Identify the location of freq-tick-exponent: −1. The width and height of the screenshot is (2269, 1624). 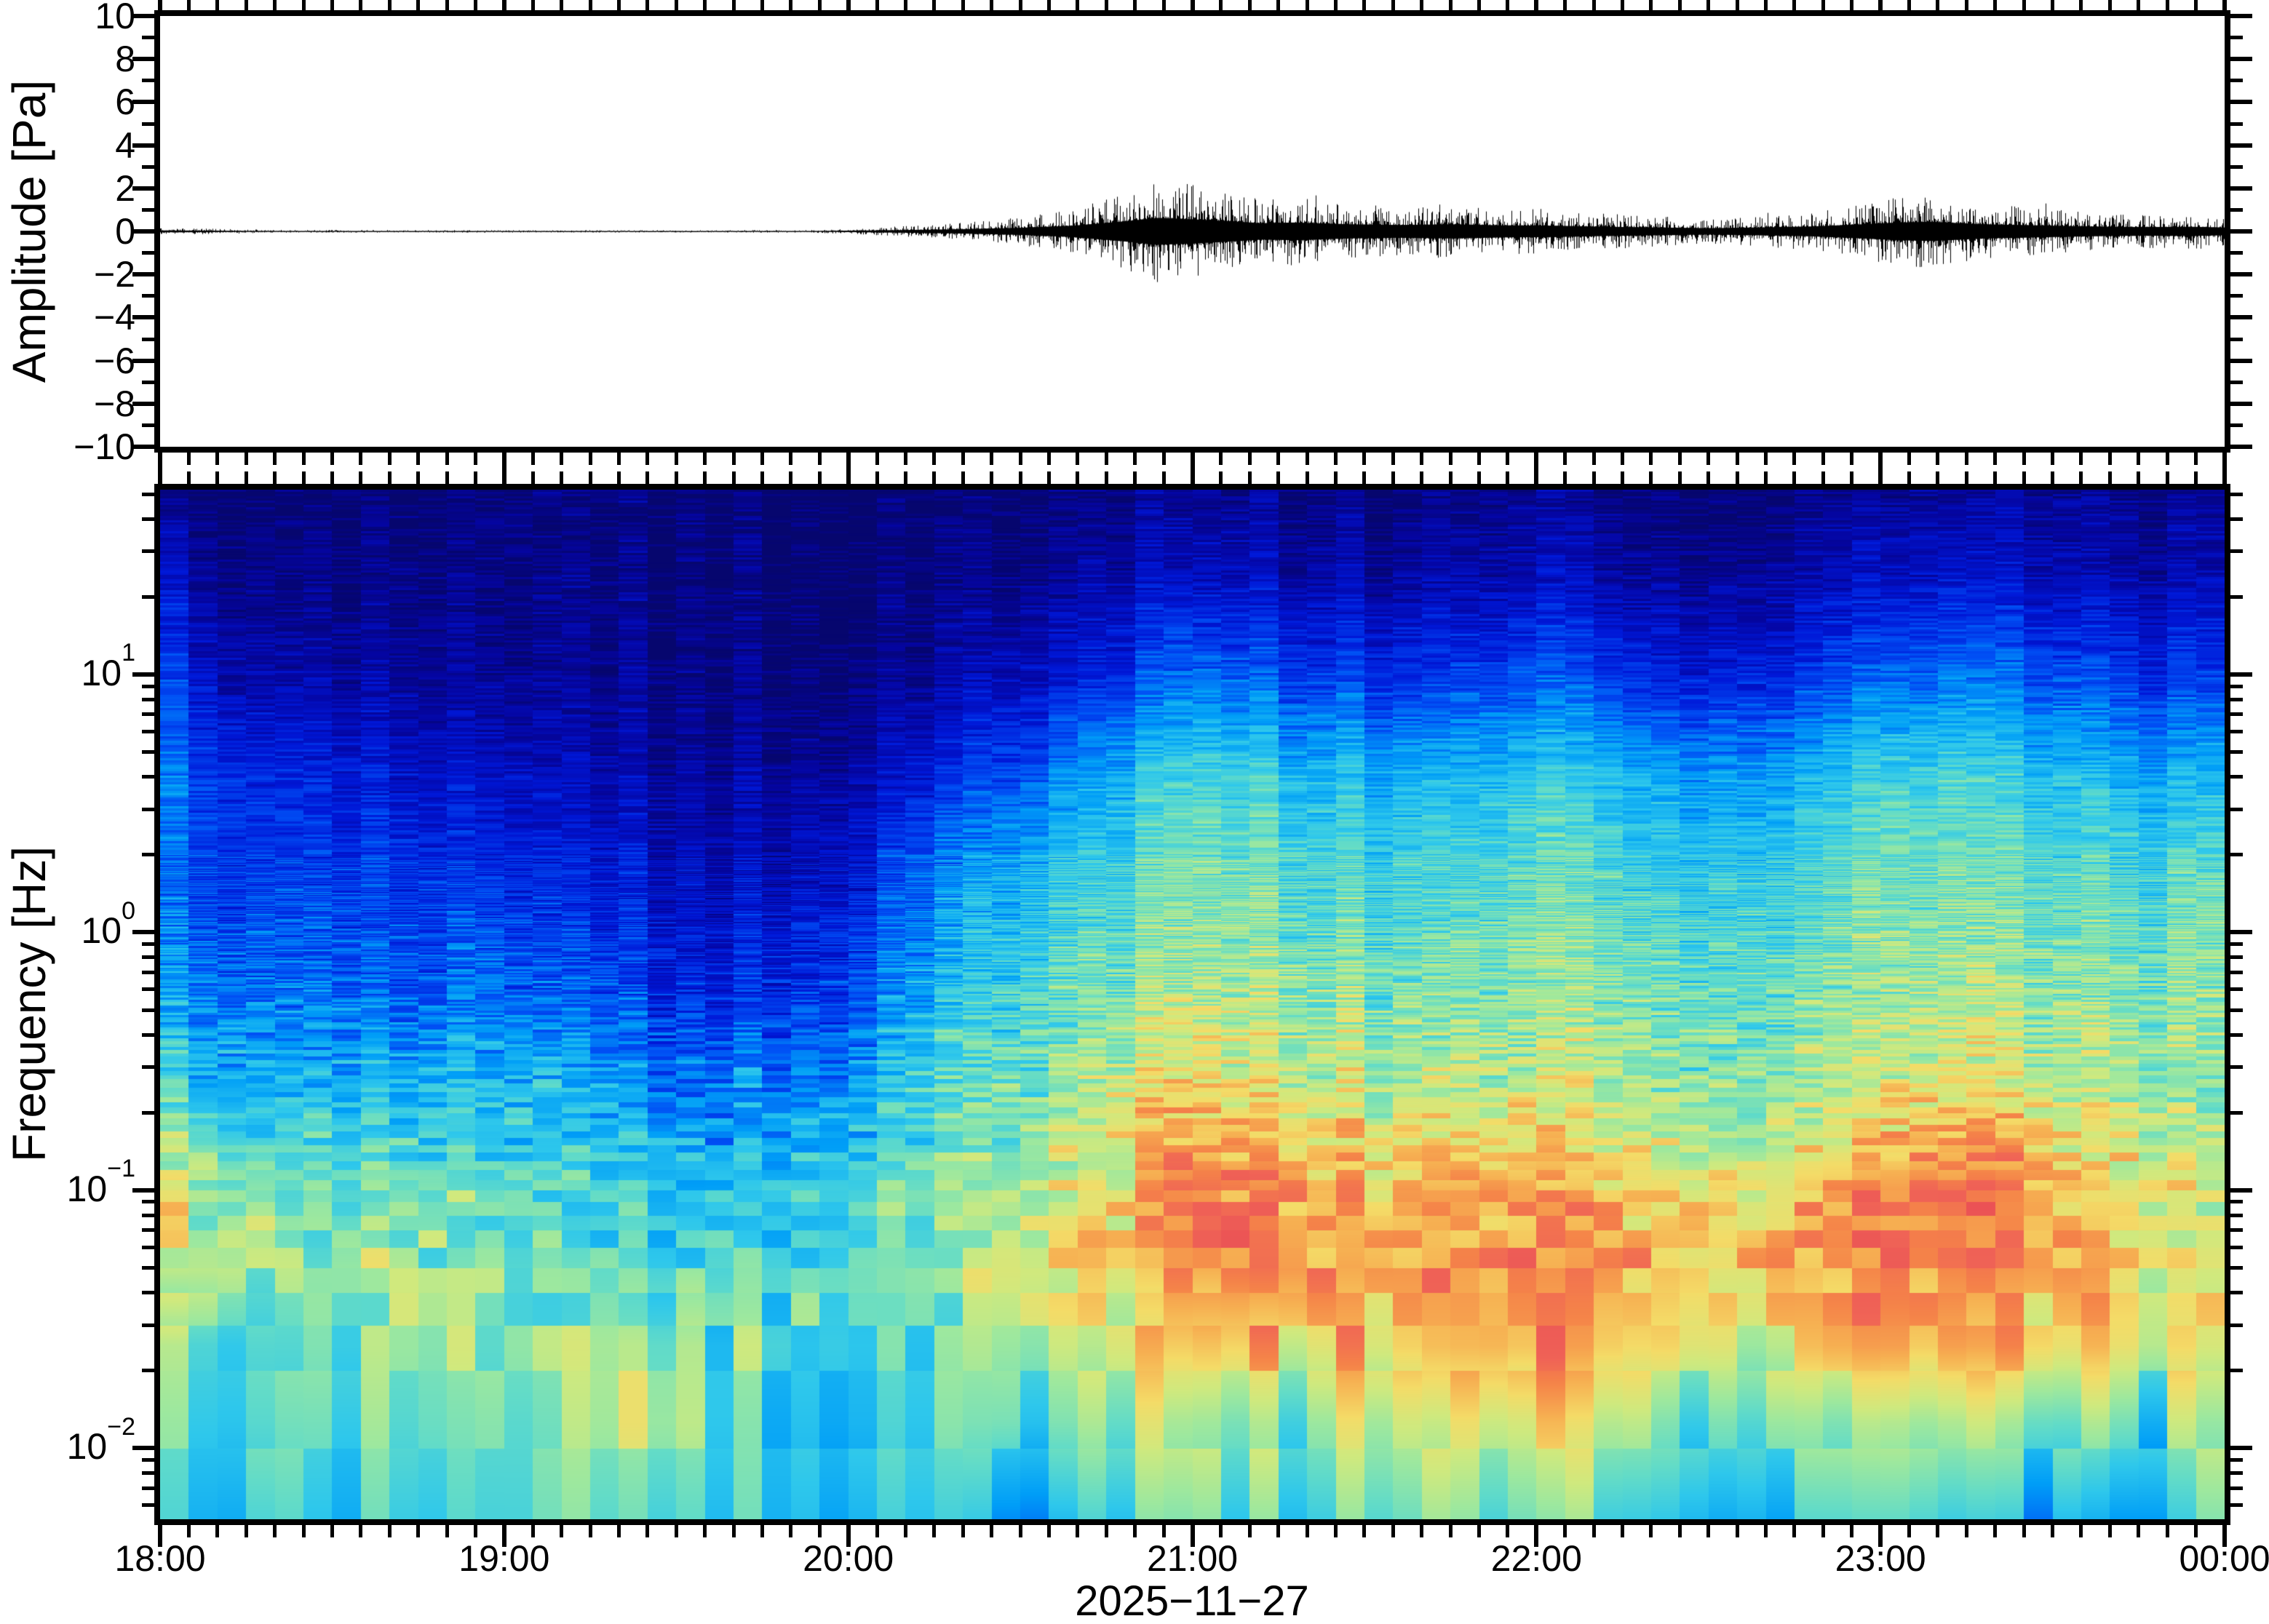
(121, 1169).